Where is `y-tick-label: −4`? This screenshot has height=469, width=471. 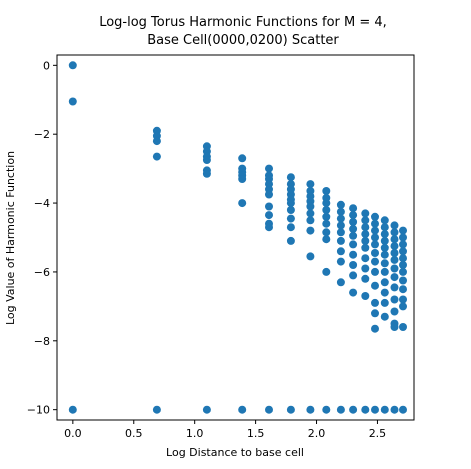
y-tick-label: −4 is located at coordinates (42, 203).